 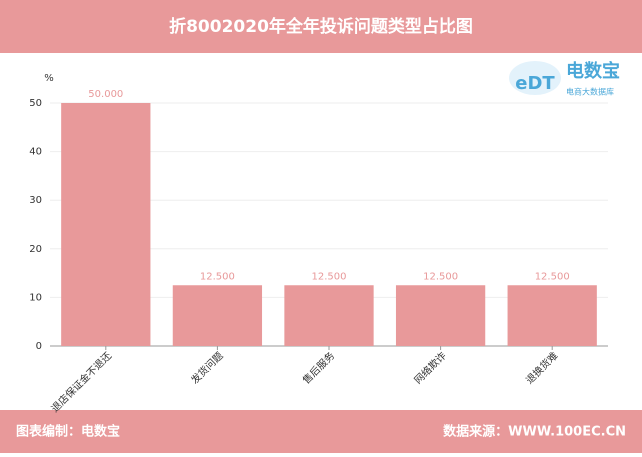 I want to click on x-tick-label: 退店保证金不退还, so click(x=81, y=382).